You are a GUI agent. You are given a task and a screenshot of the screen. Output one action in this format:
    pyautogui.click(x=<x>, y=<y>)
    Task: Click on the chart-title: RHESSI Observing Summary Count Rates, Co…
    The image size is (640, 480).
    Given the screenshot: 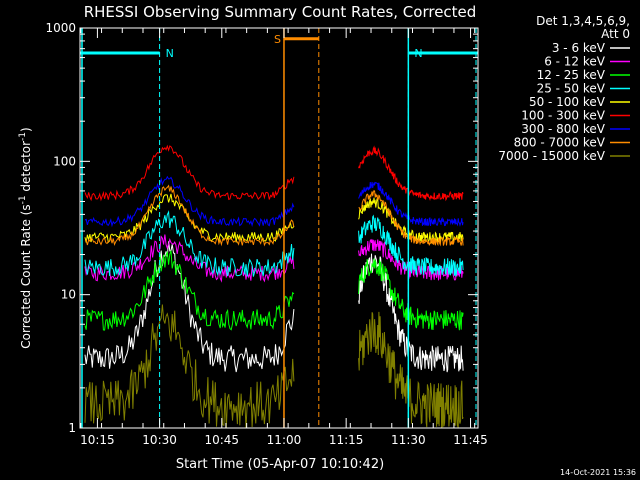 What is the action you would take?
    pyautogui.click(x=280, y=12)
    